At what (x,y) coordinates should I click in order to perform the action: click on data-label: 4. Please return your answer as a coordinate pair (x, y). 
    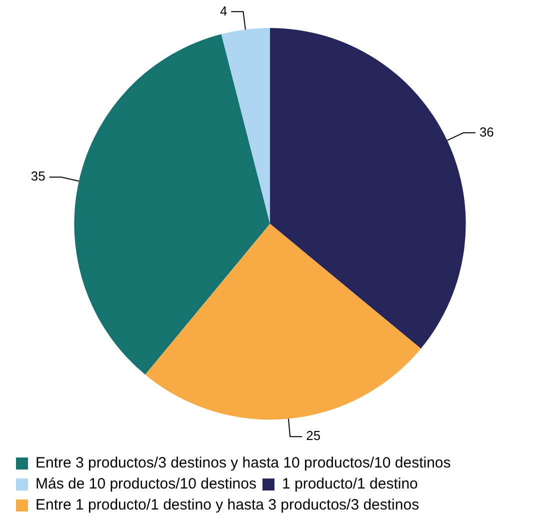
    Looking at the image, I should click on (224, 10).